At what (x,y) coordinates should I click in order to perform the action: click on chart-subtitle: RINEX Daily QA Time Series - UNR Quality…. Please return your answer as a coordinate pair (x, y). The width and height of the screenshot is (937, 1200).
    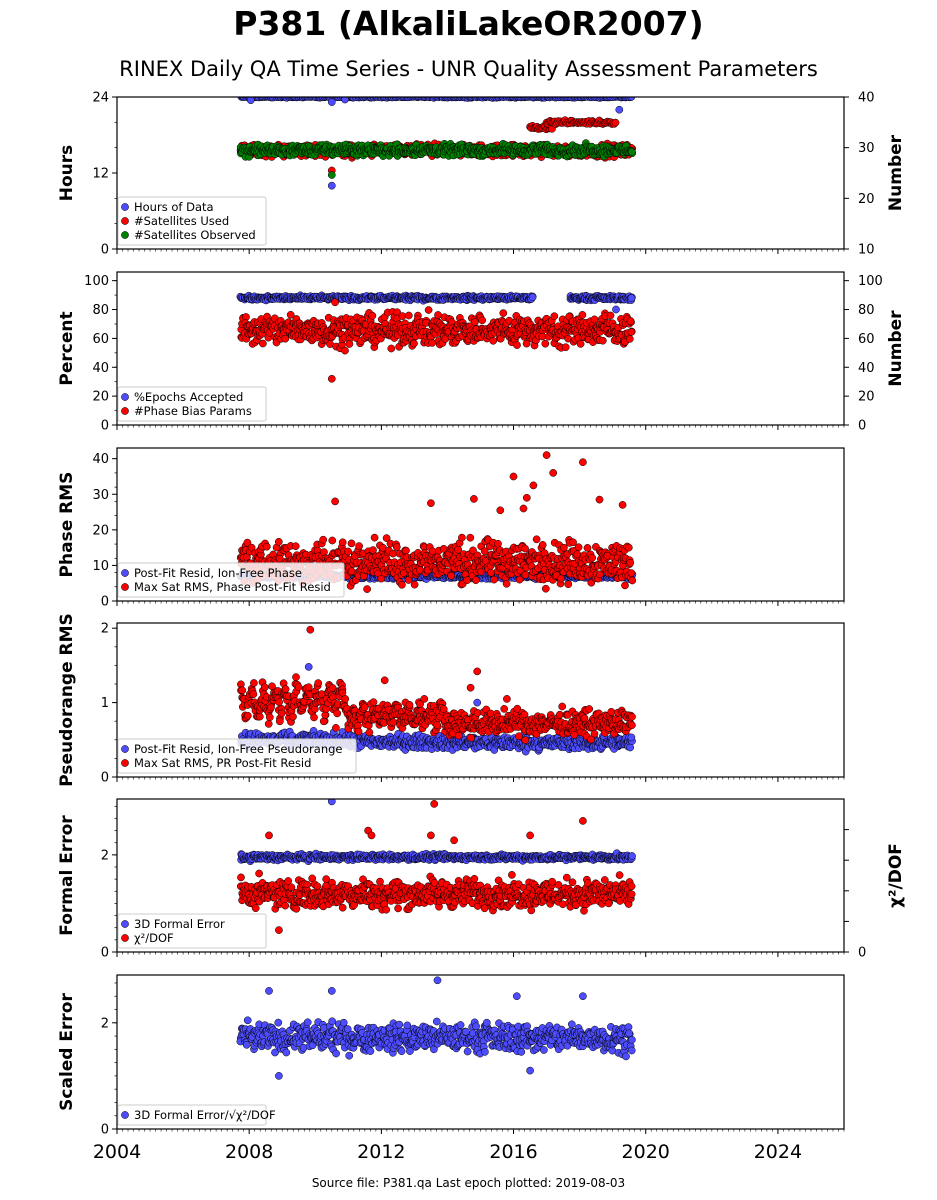
    Looking at the image, I should click on (468, 69).